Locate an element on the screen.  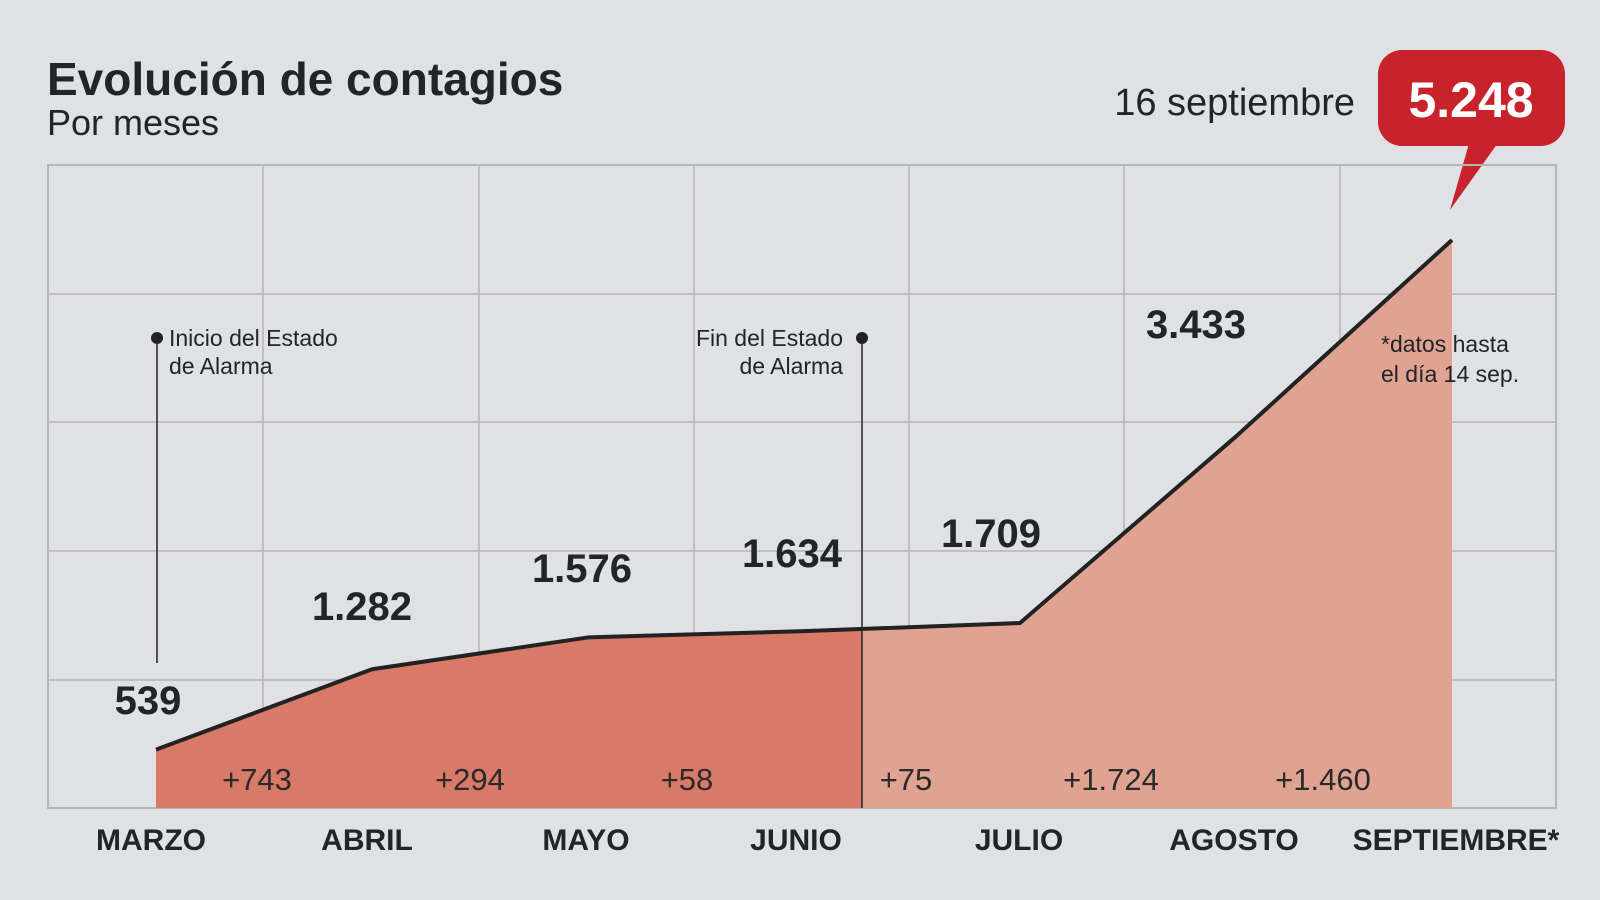
end-marker-dot is located at coordinates (862, 338).